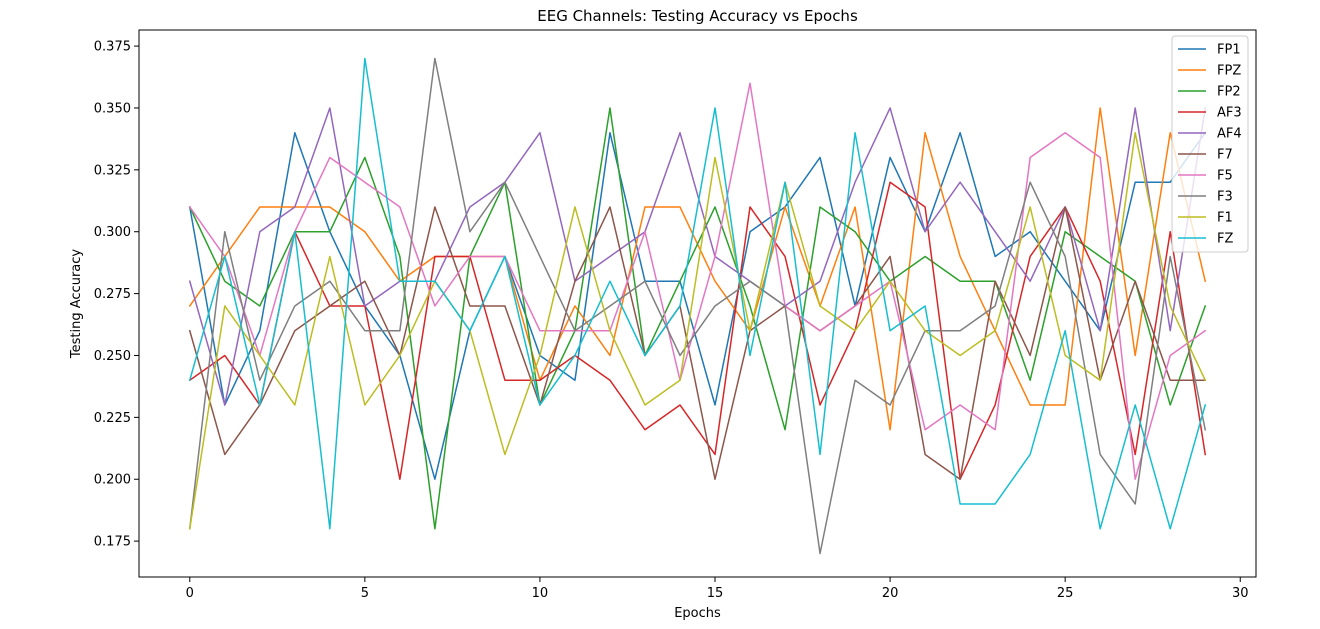 This screenshot has height=629, width=1320. Describe the element at coordinates (112, 418) in the screenshot. I see `y-tick-label: 0.225` at that location.